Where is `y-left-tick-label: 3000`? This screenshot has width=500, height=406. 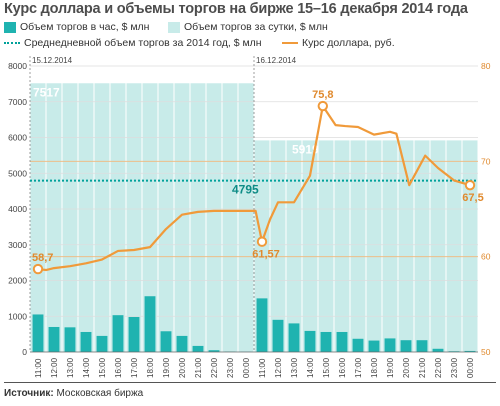 y-left-tick-label: 3000 is located at coordinates (17, 245).